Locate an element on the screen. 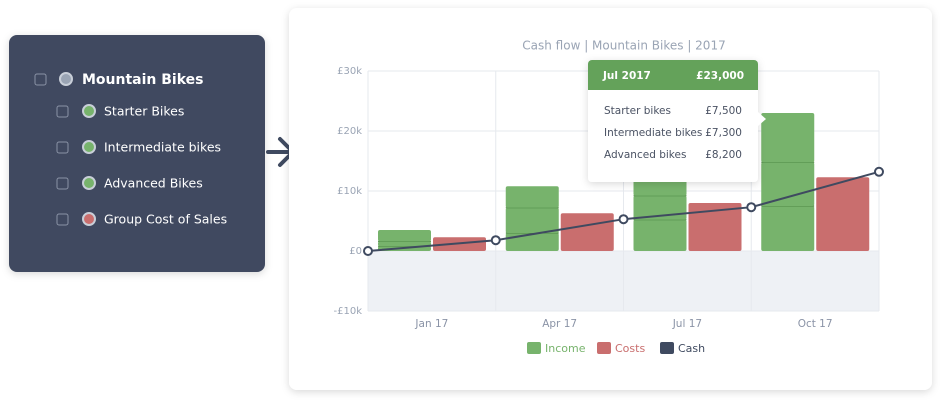 The image size is (949, 407). y-tick-label: £10k is located at coordinates (349, 191).